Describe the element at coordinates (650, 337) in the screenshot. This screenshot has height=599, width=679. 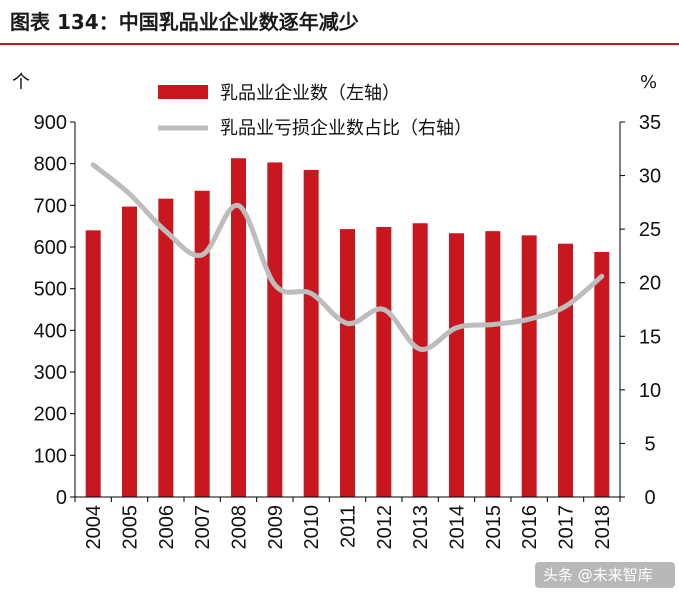
I see `right-tick-label: 15` at that location.